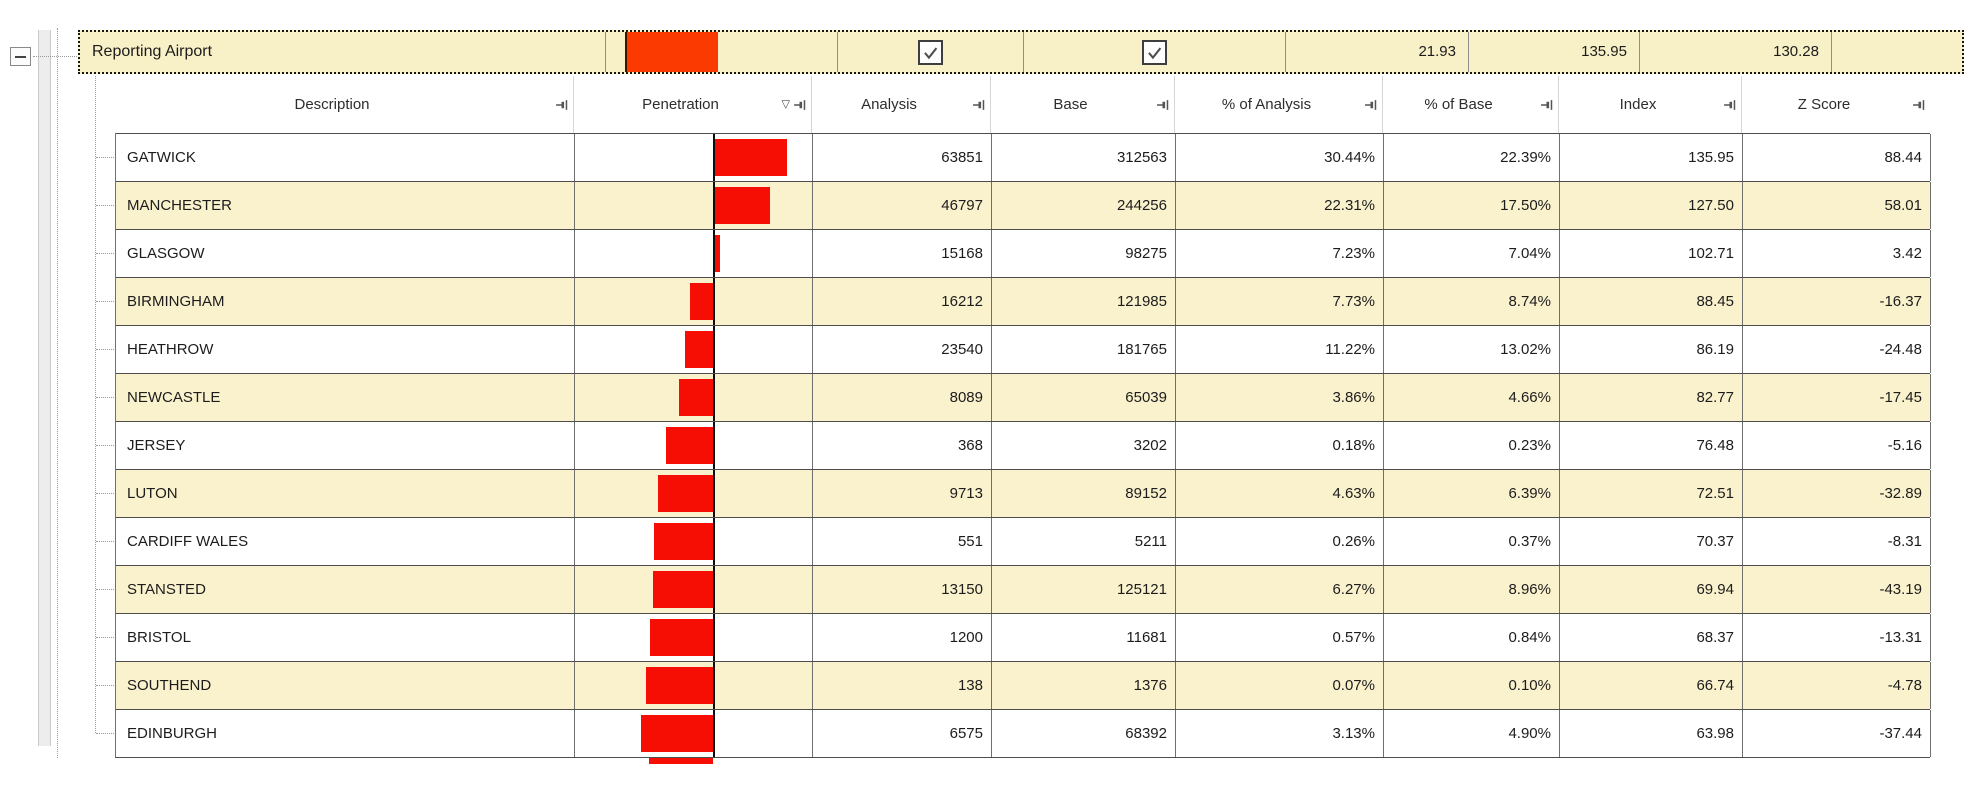 The width and height of the screenshot is (1964, 807). What do you see at coordinates (902, 445) in the screenshot?
I see `cell-analysis: 368` at bounding box center [902, 445].